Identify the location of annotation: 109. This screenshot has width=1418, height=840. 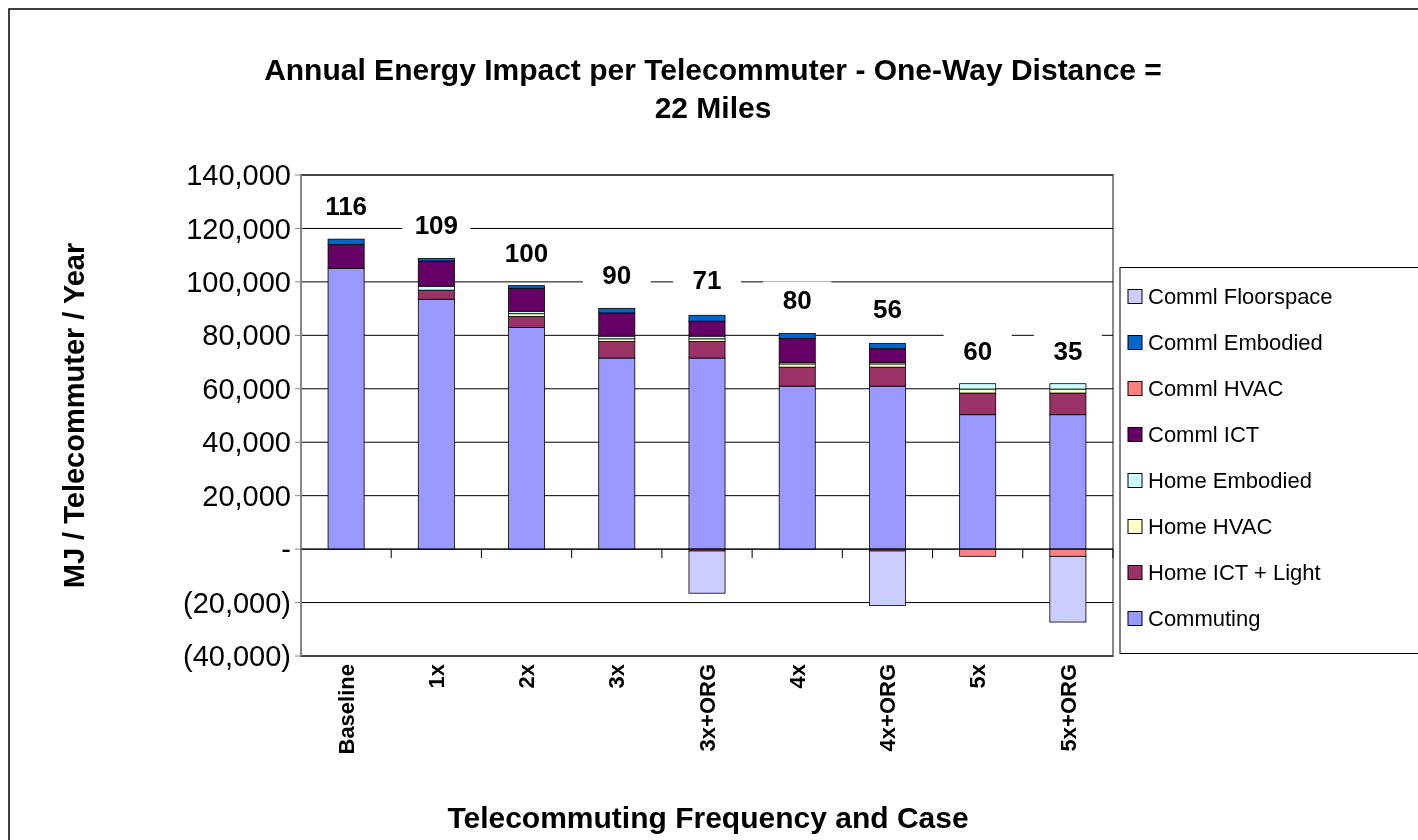
(436, 225).